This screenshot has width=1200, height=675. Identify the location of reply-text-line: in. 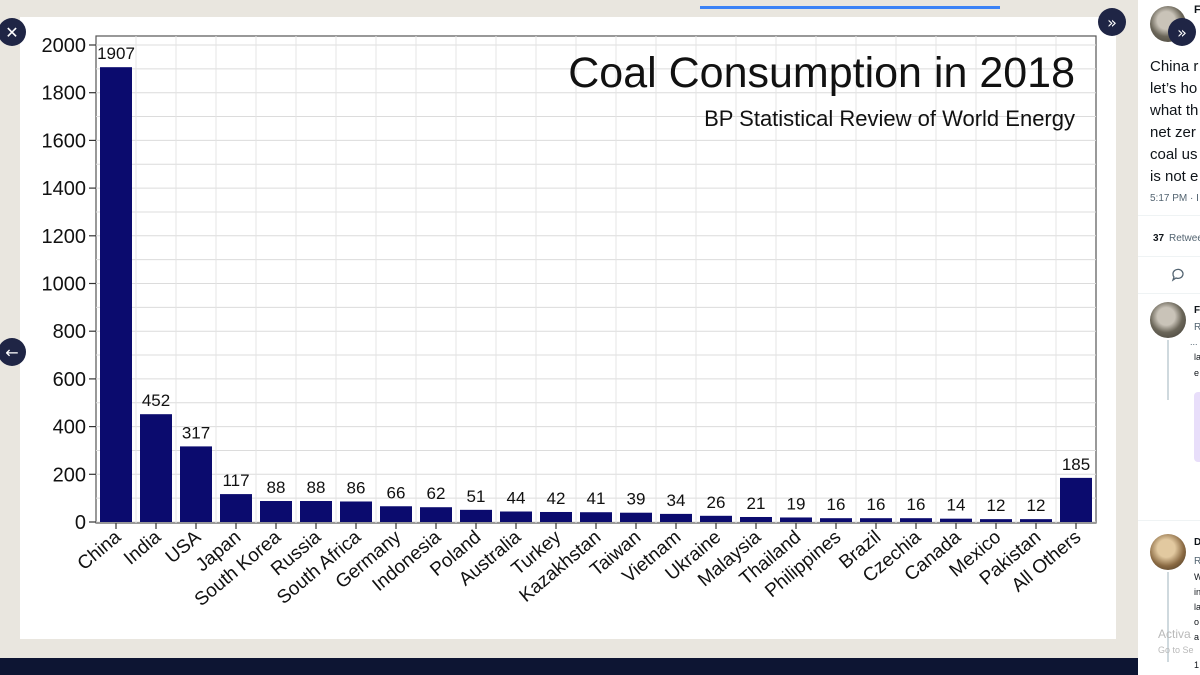
(1197, 592).